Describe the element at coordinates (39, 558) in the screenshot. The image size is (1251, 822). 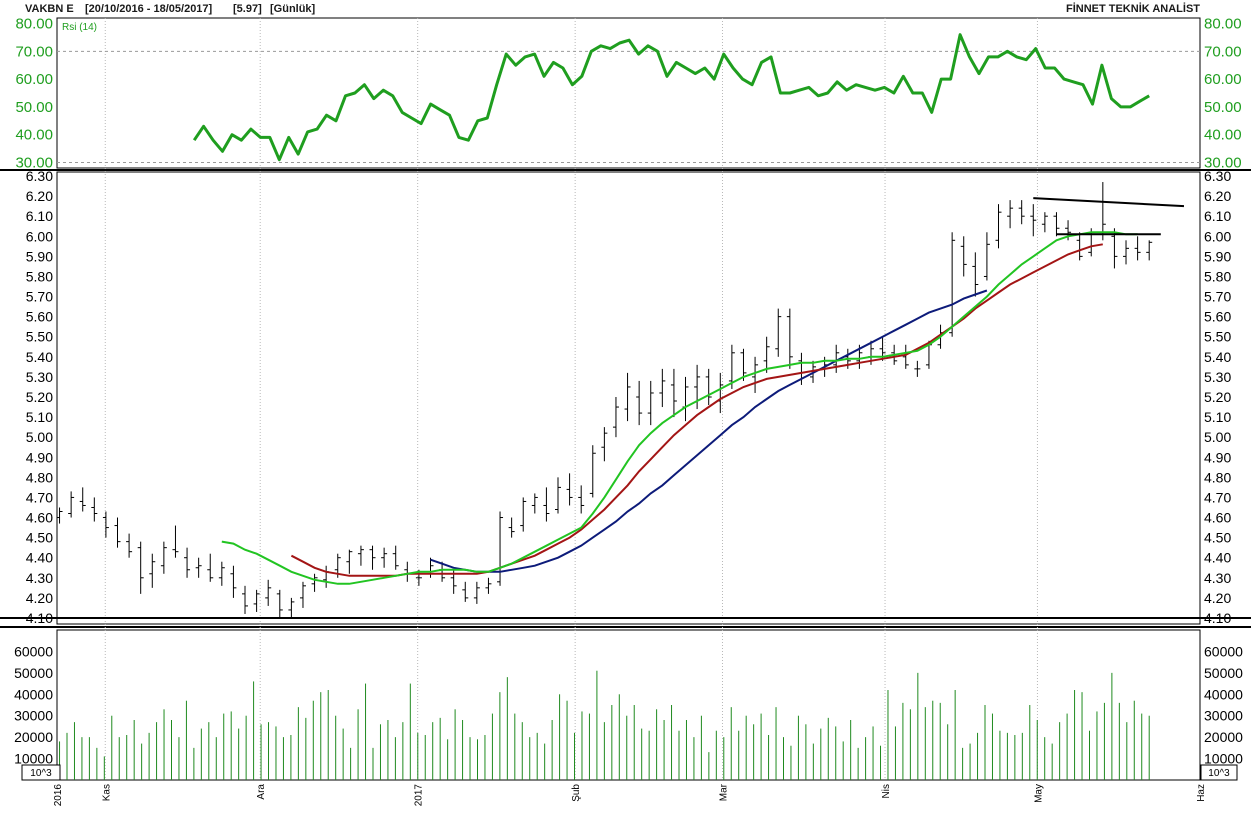
I see `price-tick-left: 4.40` at that location.